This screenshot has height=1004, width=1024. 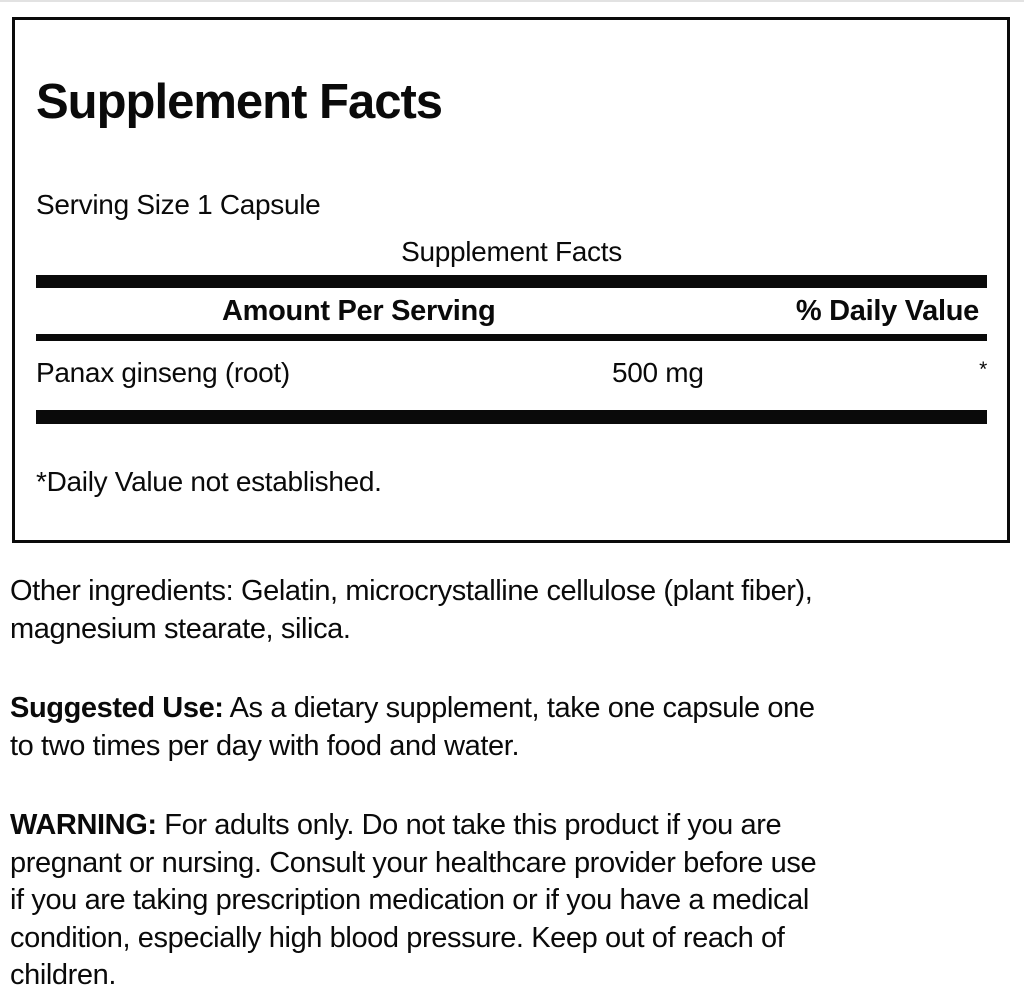 I want to click on column-header-amount: Amount Per Serving, so click(x=359, y=311).